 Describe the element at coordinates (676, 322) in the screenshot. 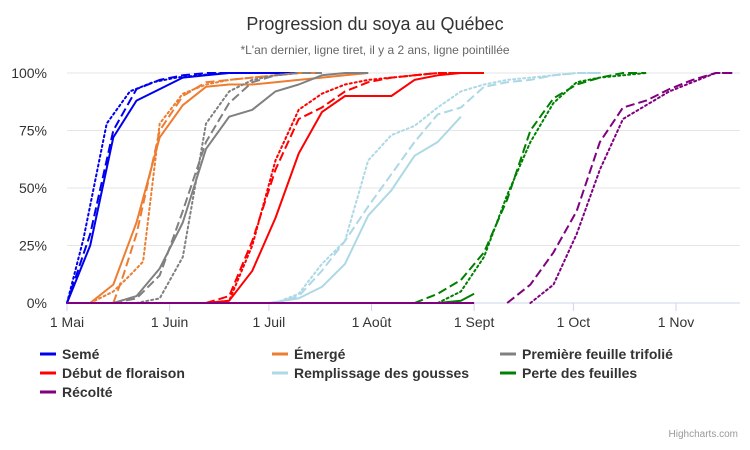

I see `x-tick-label: 1 Nov` at that location.